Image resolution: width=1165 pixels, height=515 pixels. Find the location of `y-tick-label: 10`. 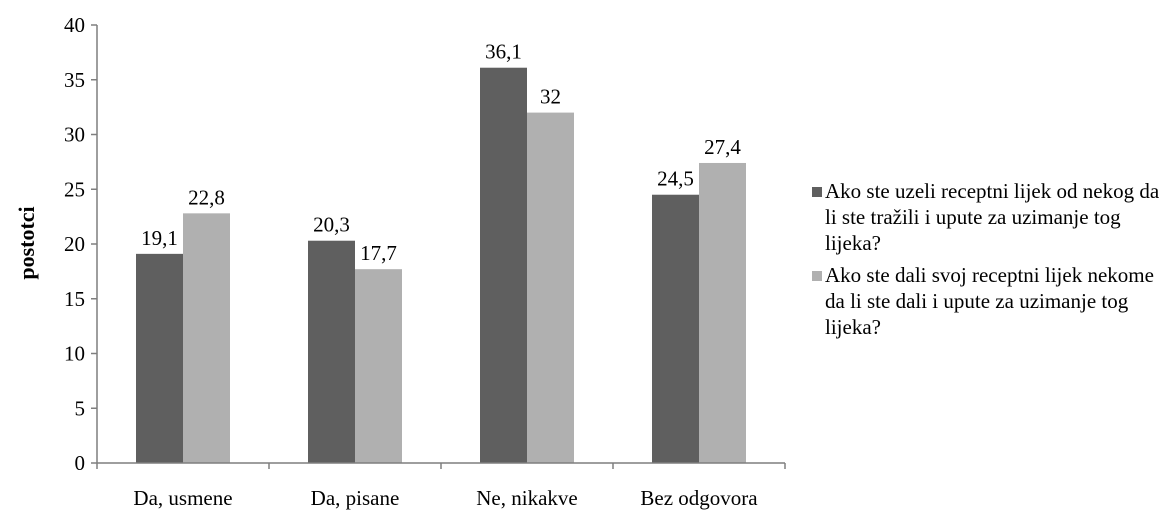

y-tick-label: 10 is located at coordinates (74, 354).